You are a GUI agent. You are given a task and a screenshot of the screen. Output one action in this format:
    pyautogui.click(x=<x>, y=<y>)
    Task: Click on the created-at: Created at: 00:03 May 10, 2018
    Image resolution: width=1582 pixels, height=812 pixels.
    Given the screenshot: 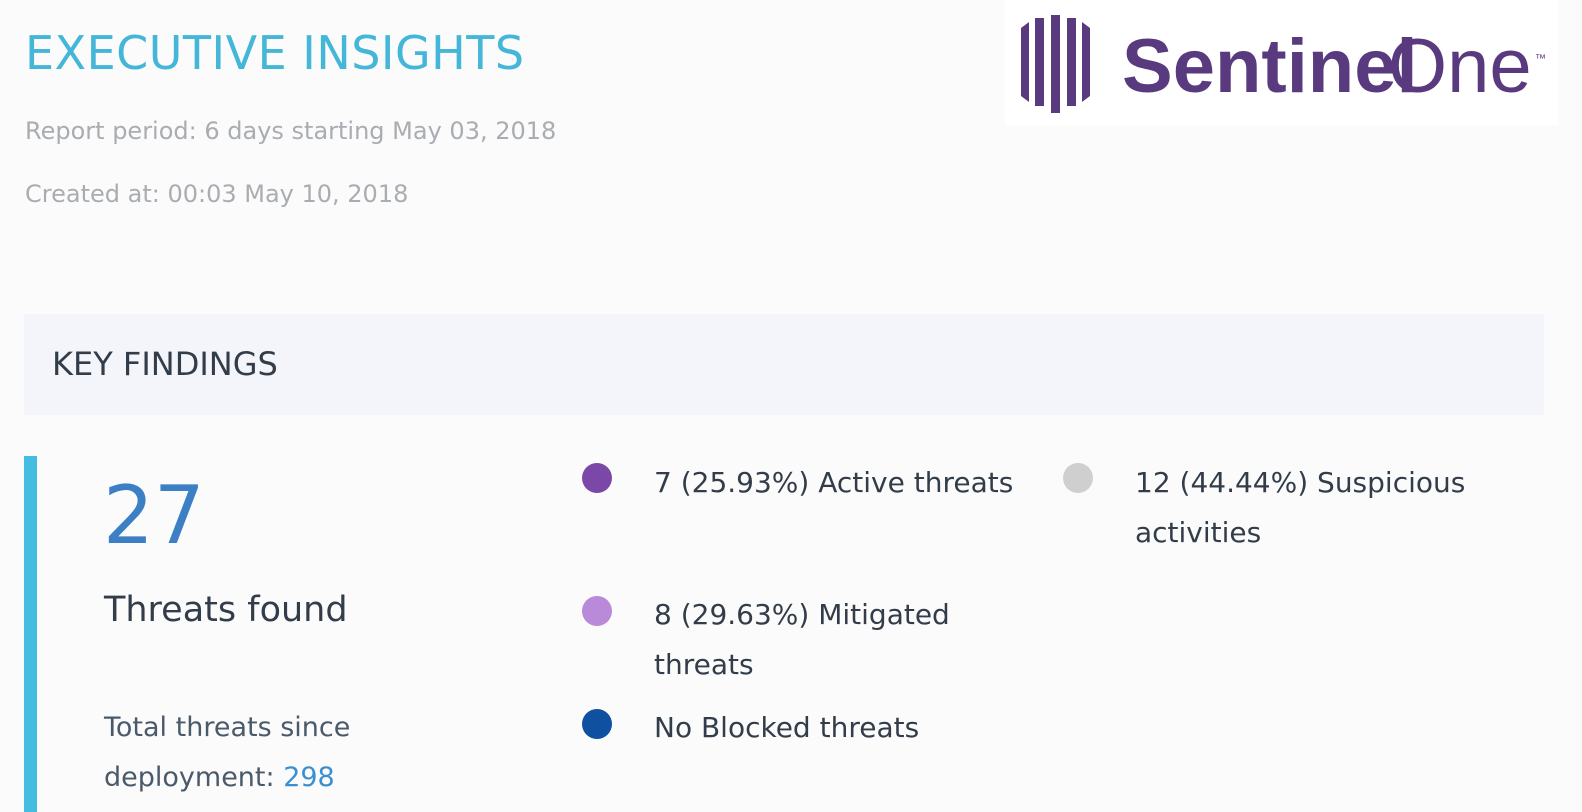 What is the action you would take?
    pyautogui.click(x=217, y=194)
    